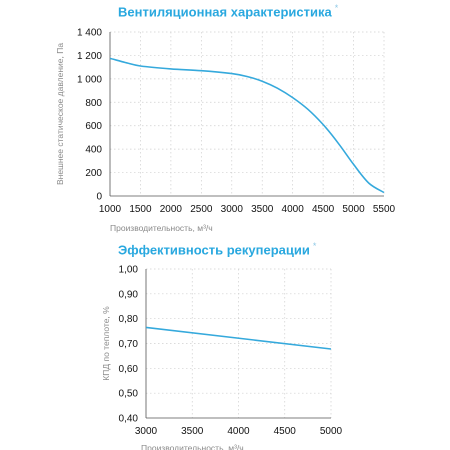 The width and height of the screenshot is (450, 450). What do you see at coordinates (192, 446) in the screenshot?
I see `chart2-x-axis-label: Производительность, м³/ч` at bounding box center [192, 446].